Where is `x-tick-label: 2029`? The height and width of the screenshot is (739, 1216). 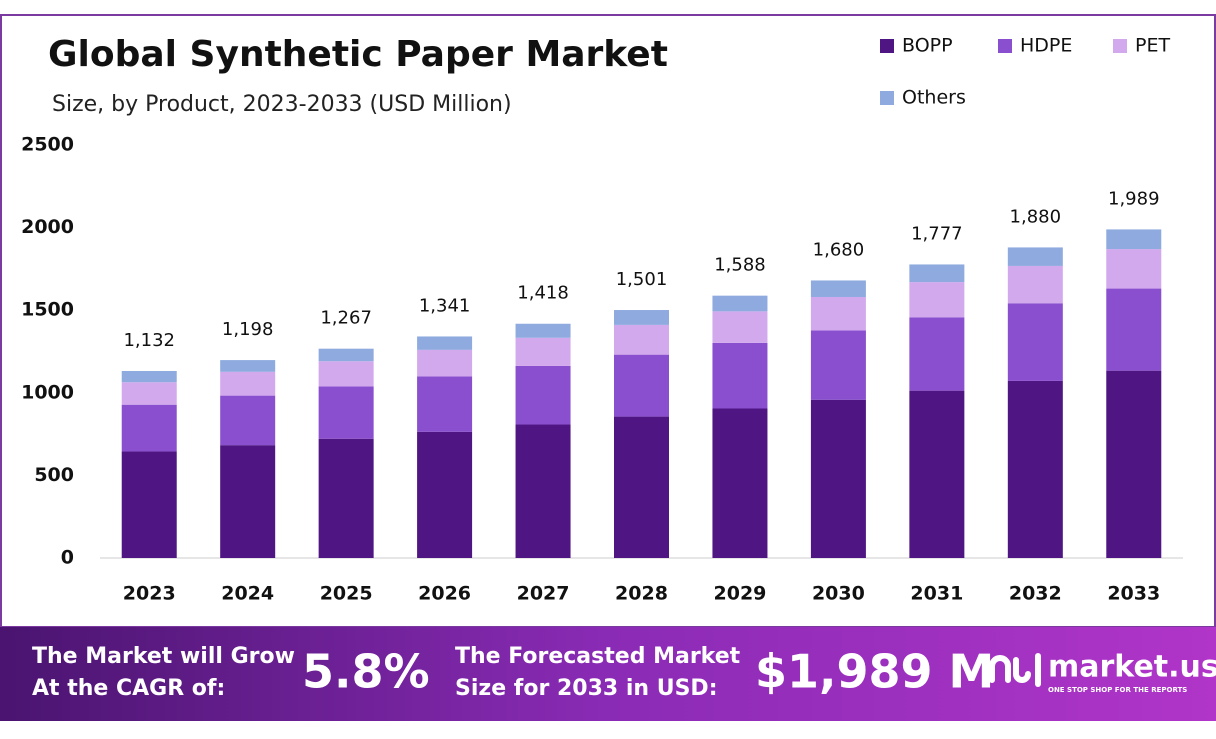
x-tick-label: 2029 is located at coordinates (740, 594).